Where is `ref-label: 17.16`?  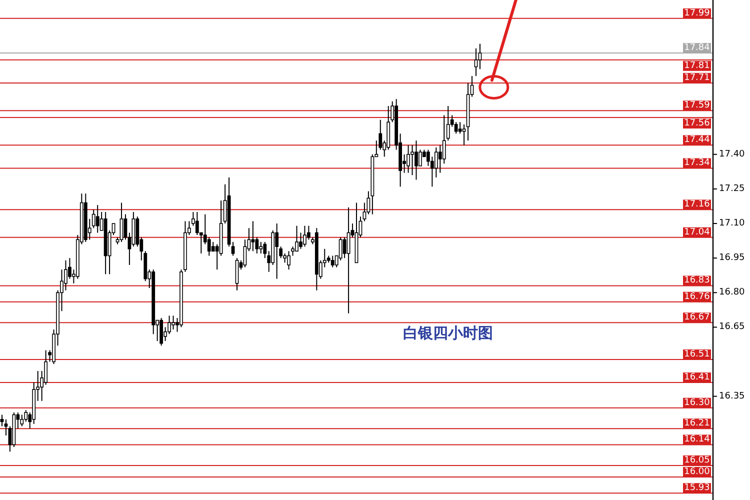
ref-label: 17.16 is located at coordinates (697, 205).